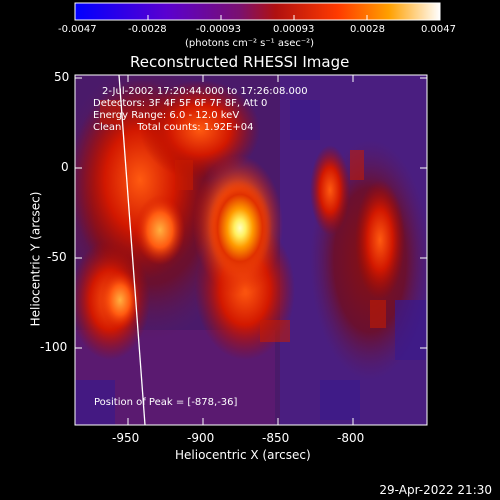 The image size is (500, 500). Describe the element at coordinates (243, 455) in the screenshot. I see `x-axis-label: Heliocentric X (arcsec)` at that location.